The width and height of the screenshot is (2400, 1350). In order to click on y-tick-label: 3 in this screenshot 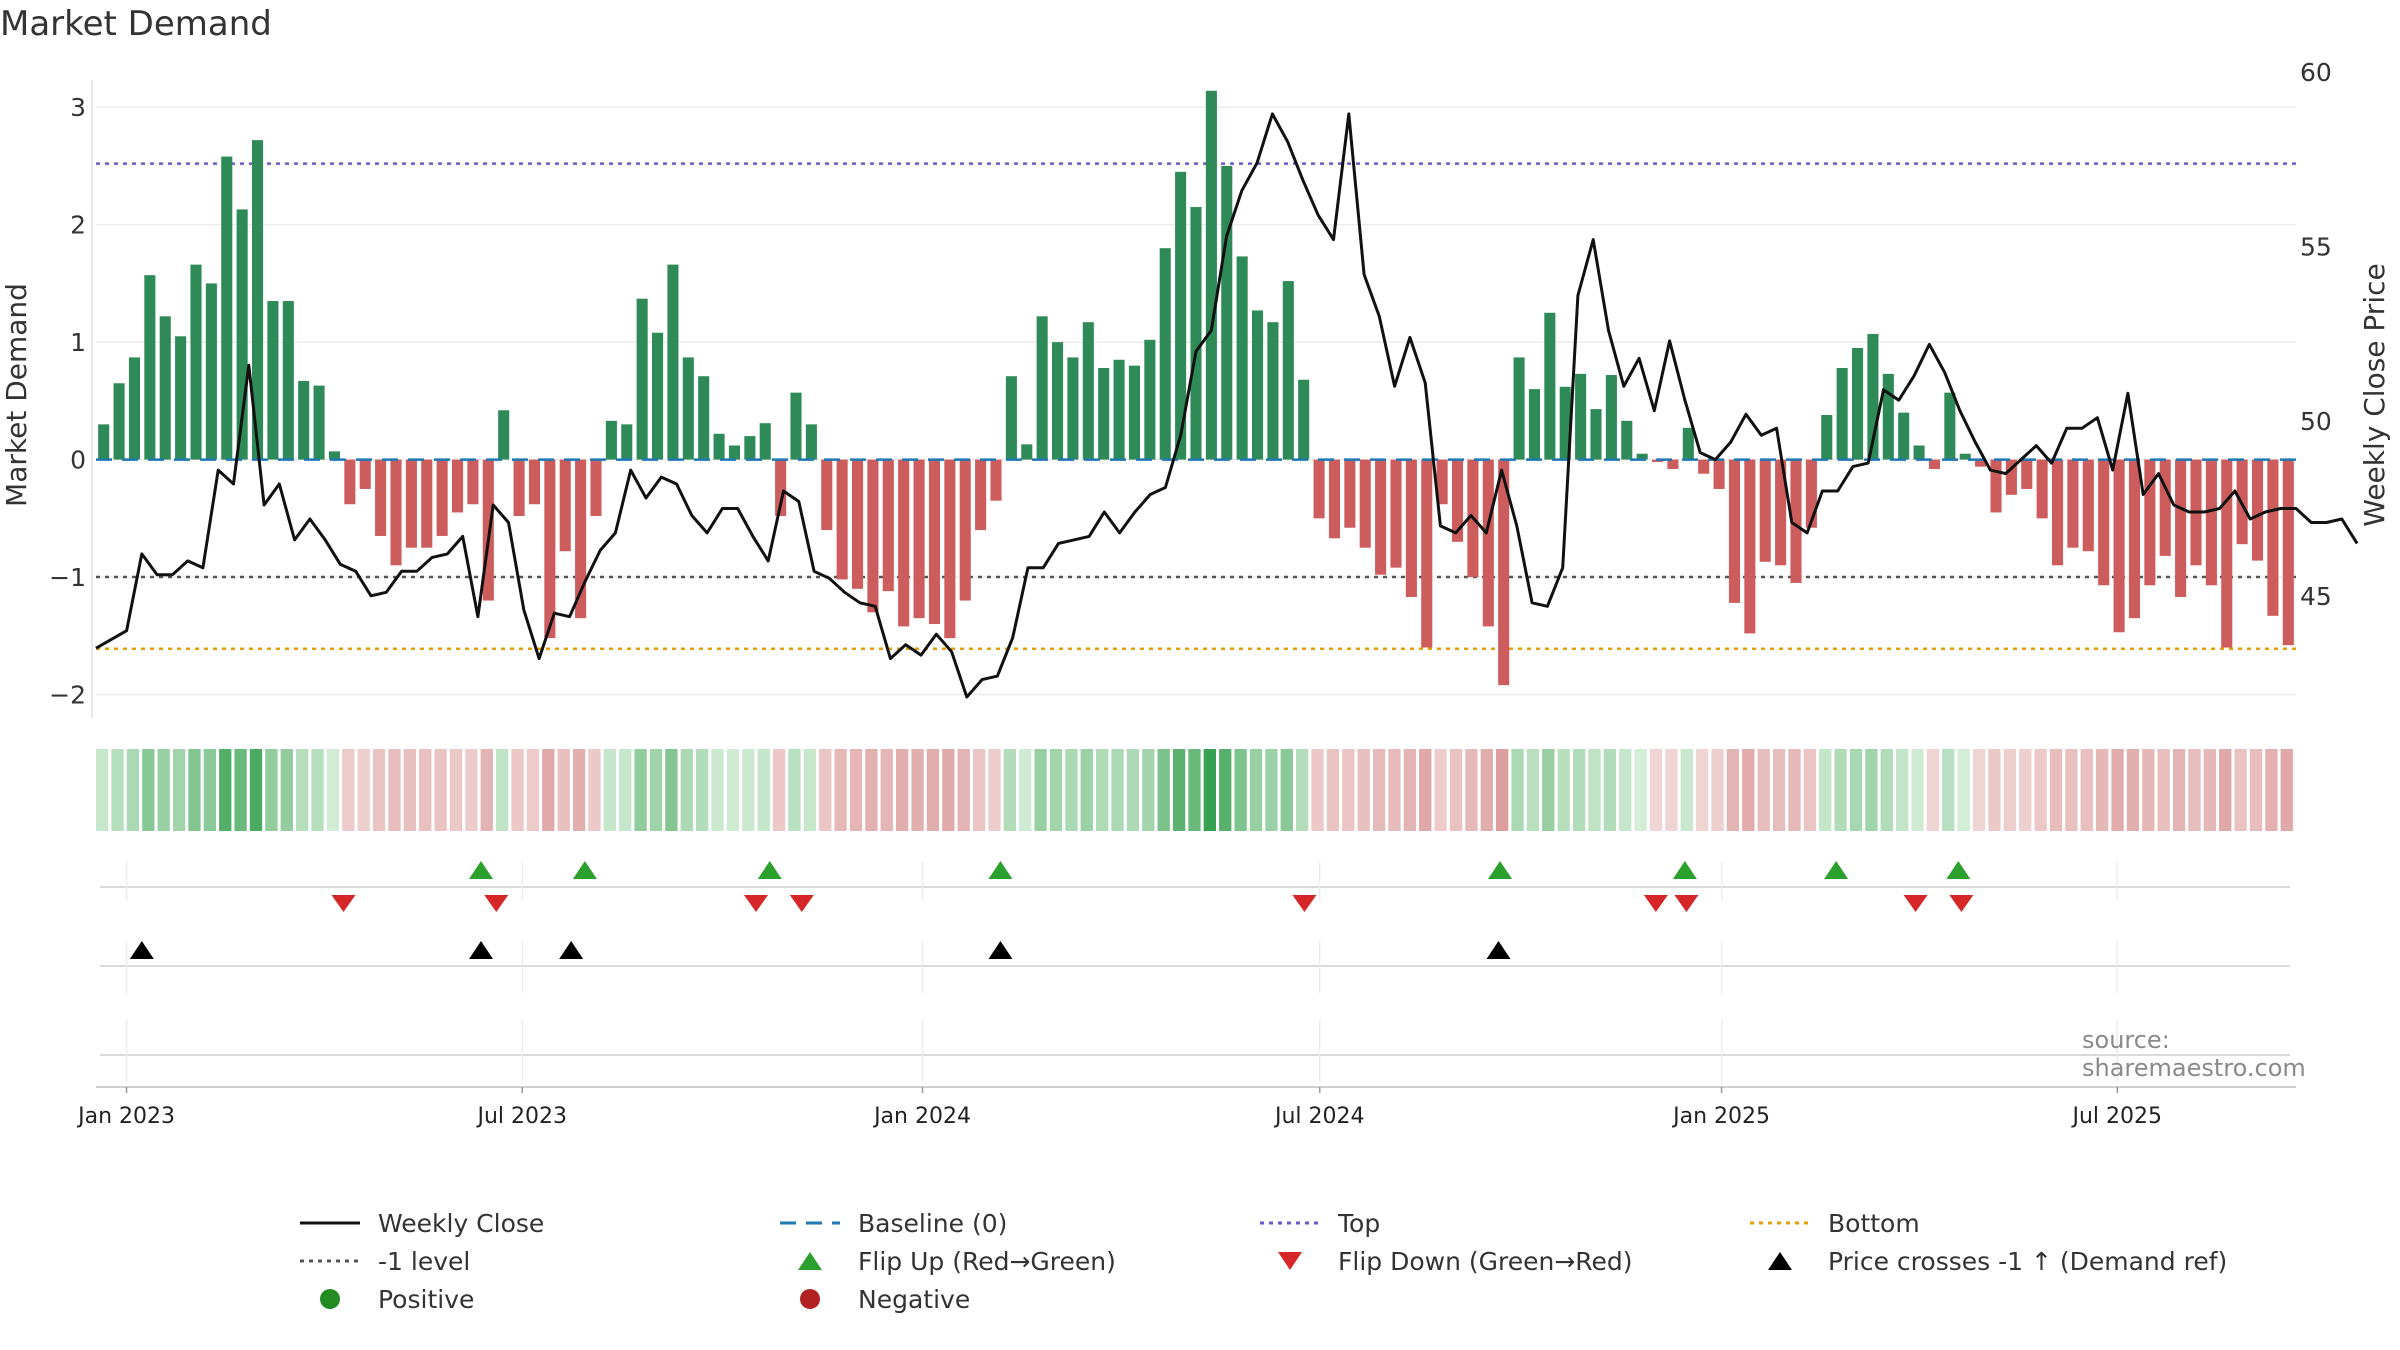, I will do `click(78, 107)`.